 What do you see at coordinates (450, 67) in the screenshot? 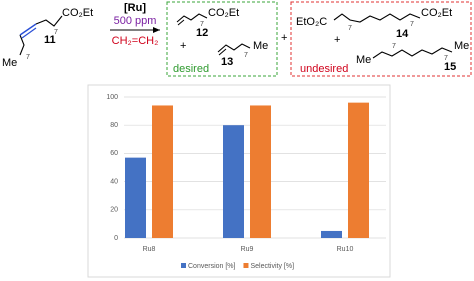
I see `compound-id: 15` at bounding box center [450, 67].